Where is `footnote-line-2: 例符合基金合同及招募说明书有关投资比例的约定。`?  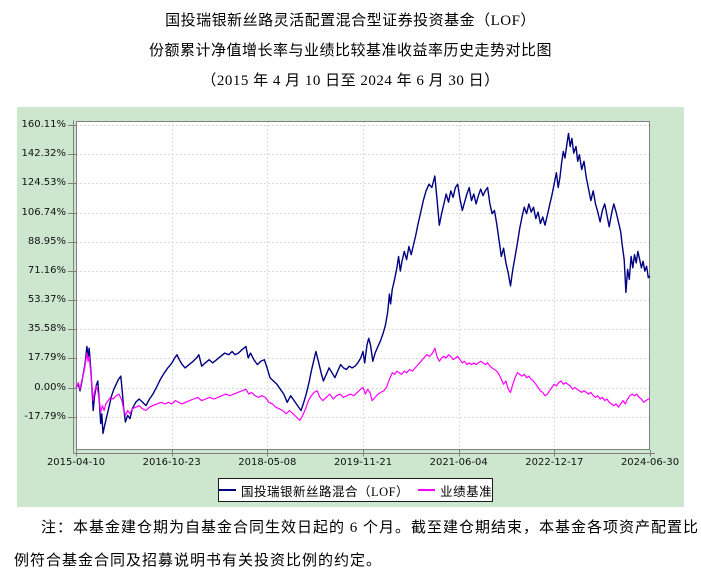
footnote-line-2: 例符合基金合同及招募说明书有关投资比例的约定。 is located at coordinates (198, 561).